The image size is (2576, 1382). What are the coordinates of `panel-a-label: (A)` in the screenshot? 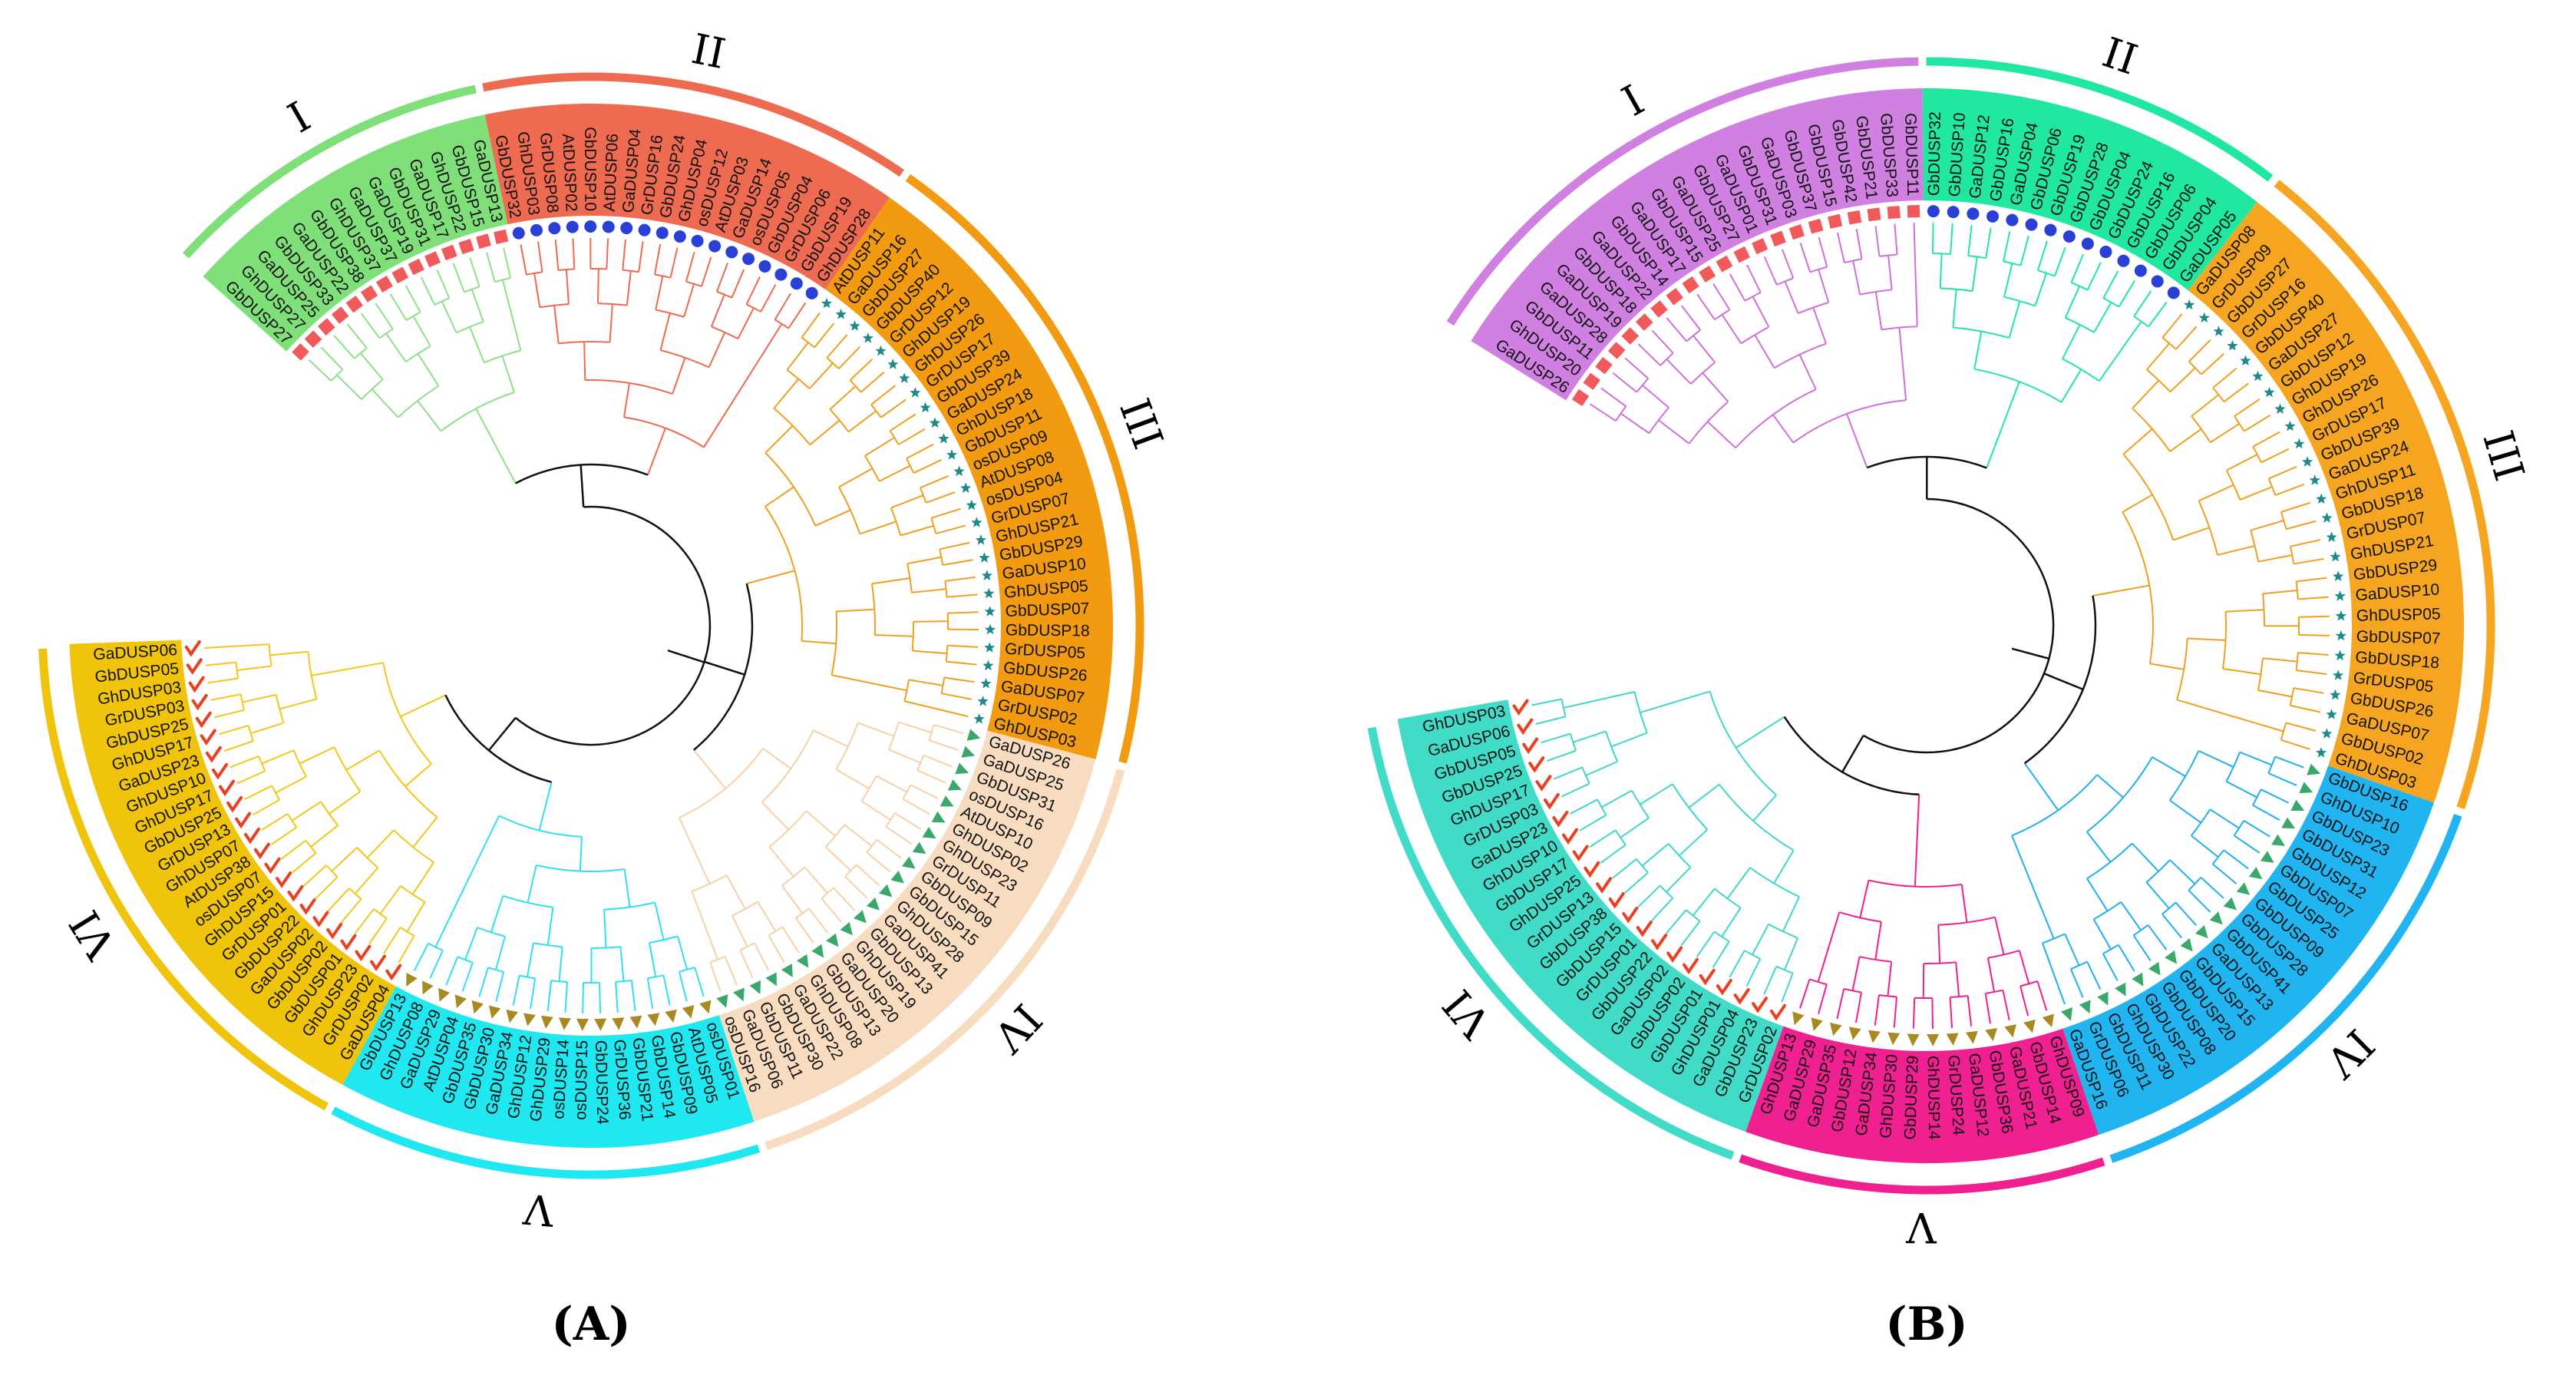 It's located at (590, 1324).